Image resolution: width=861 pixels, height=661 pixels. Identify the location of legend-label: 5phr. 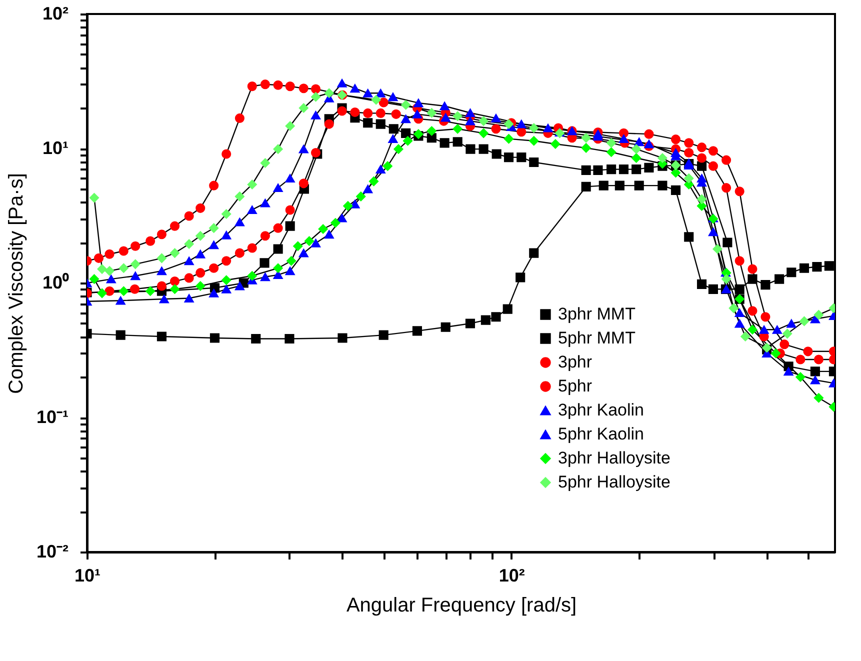
(575, 386).